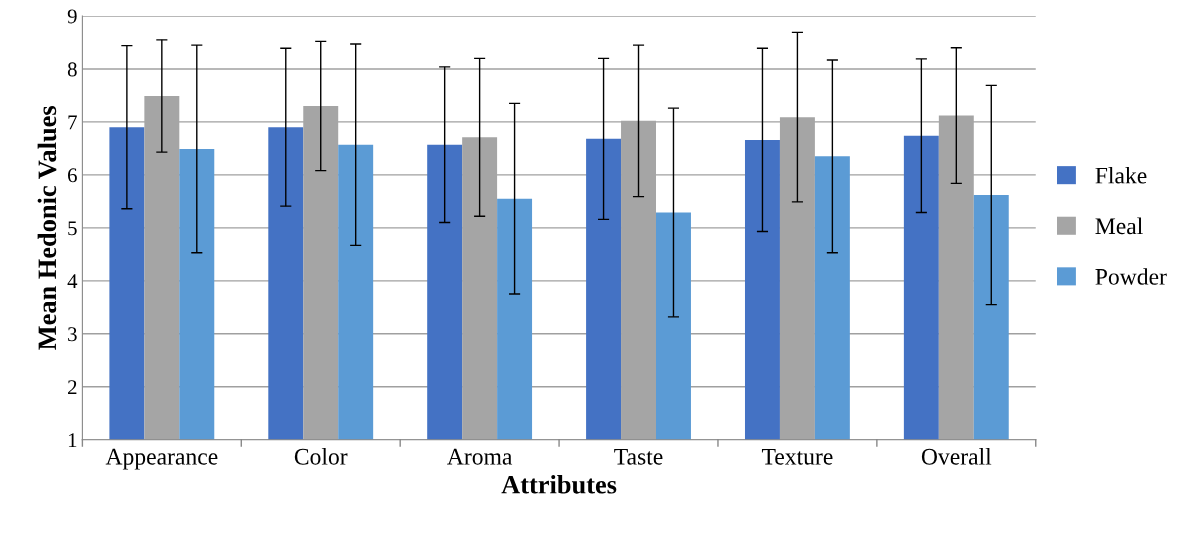  Describe the element at coordinates (321, 456) in the screenshot. I see `x-tick-label: Color` at that location.